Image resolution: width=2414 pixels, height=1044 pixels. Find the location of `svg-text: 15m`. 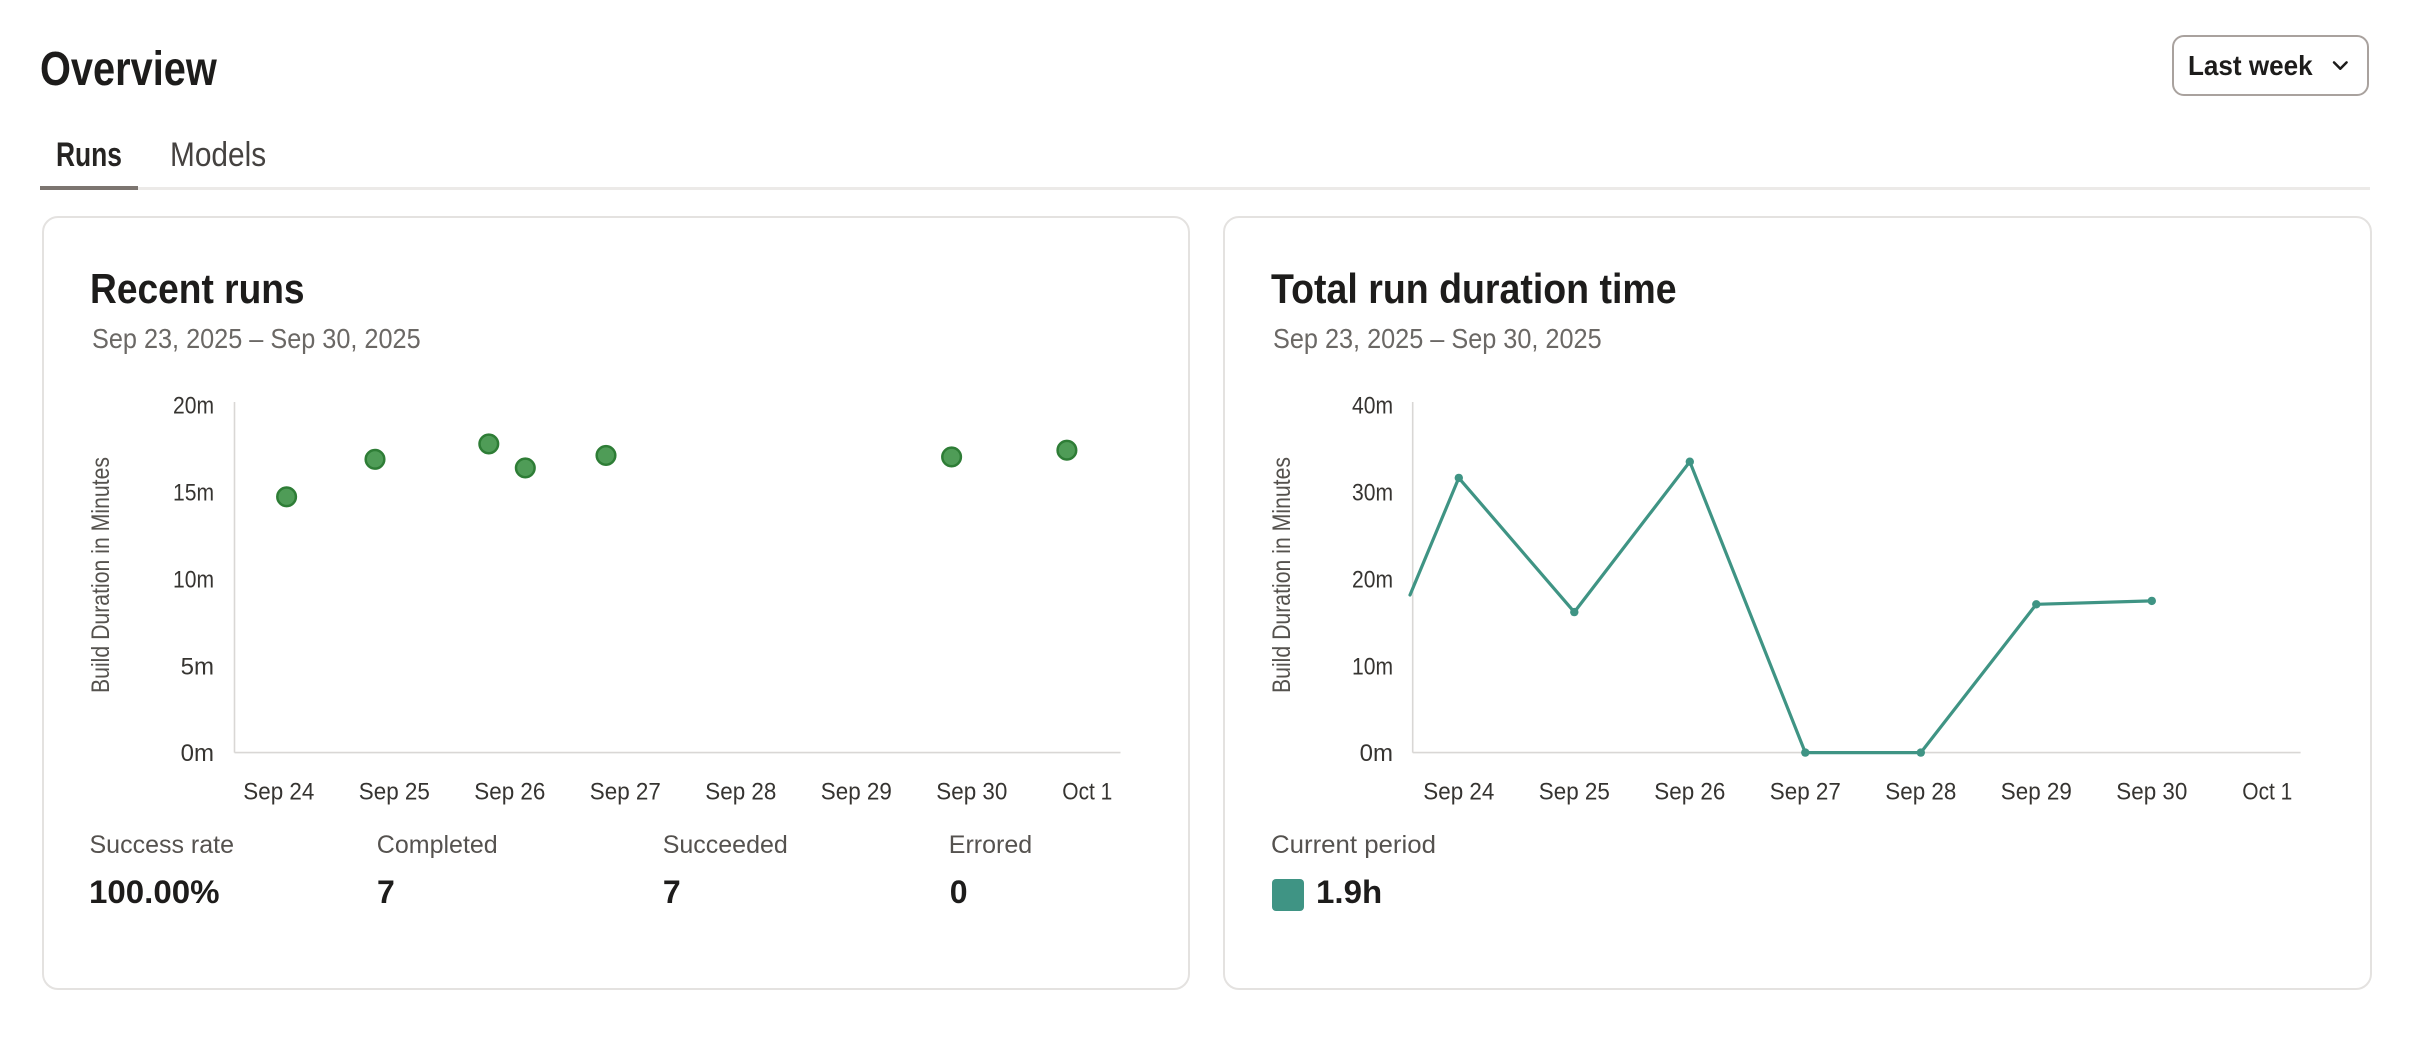

svg-text: 15m is located at coordinates (193, 493).